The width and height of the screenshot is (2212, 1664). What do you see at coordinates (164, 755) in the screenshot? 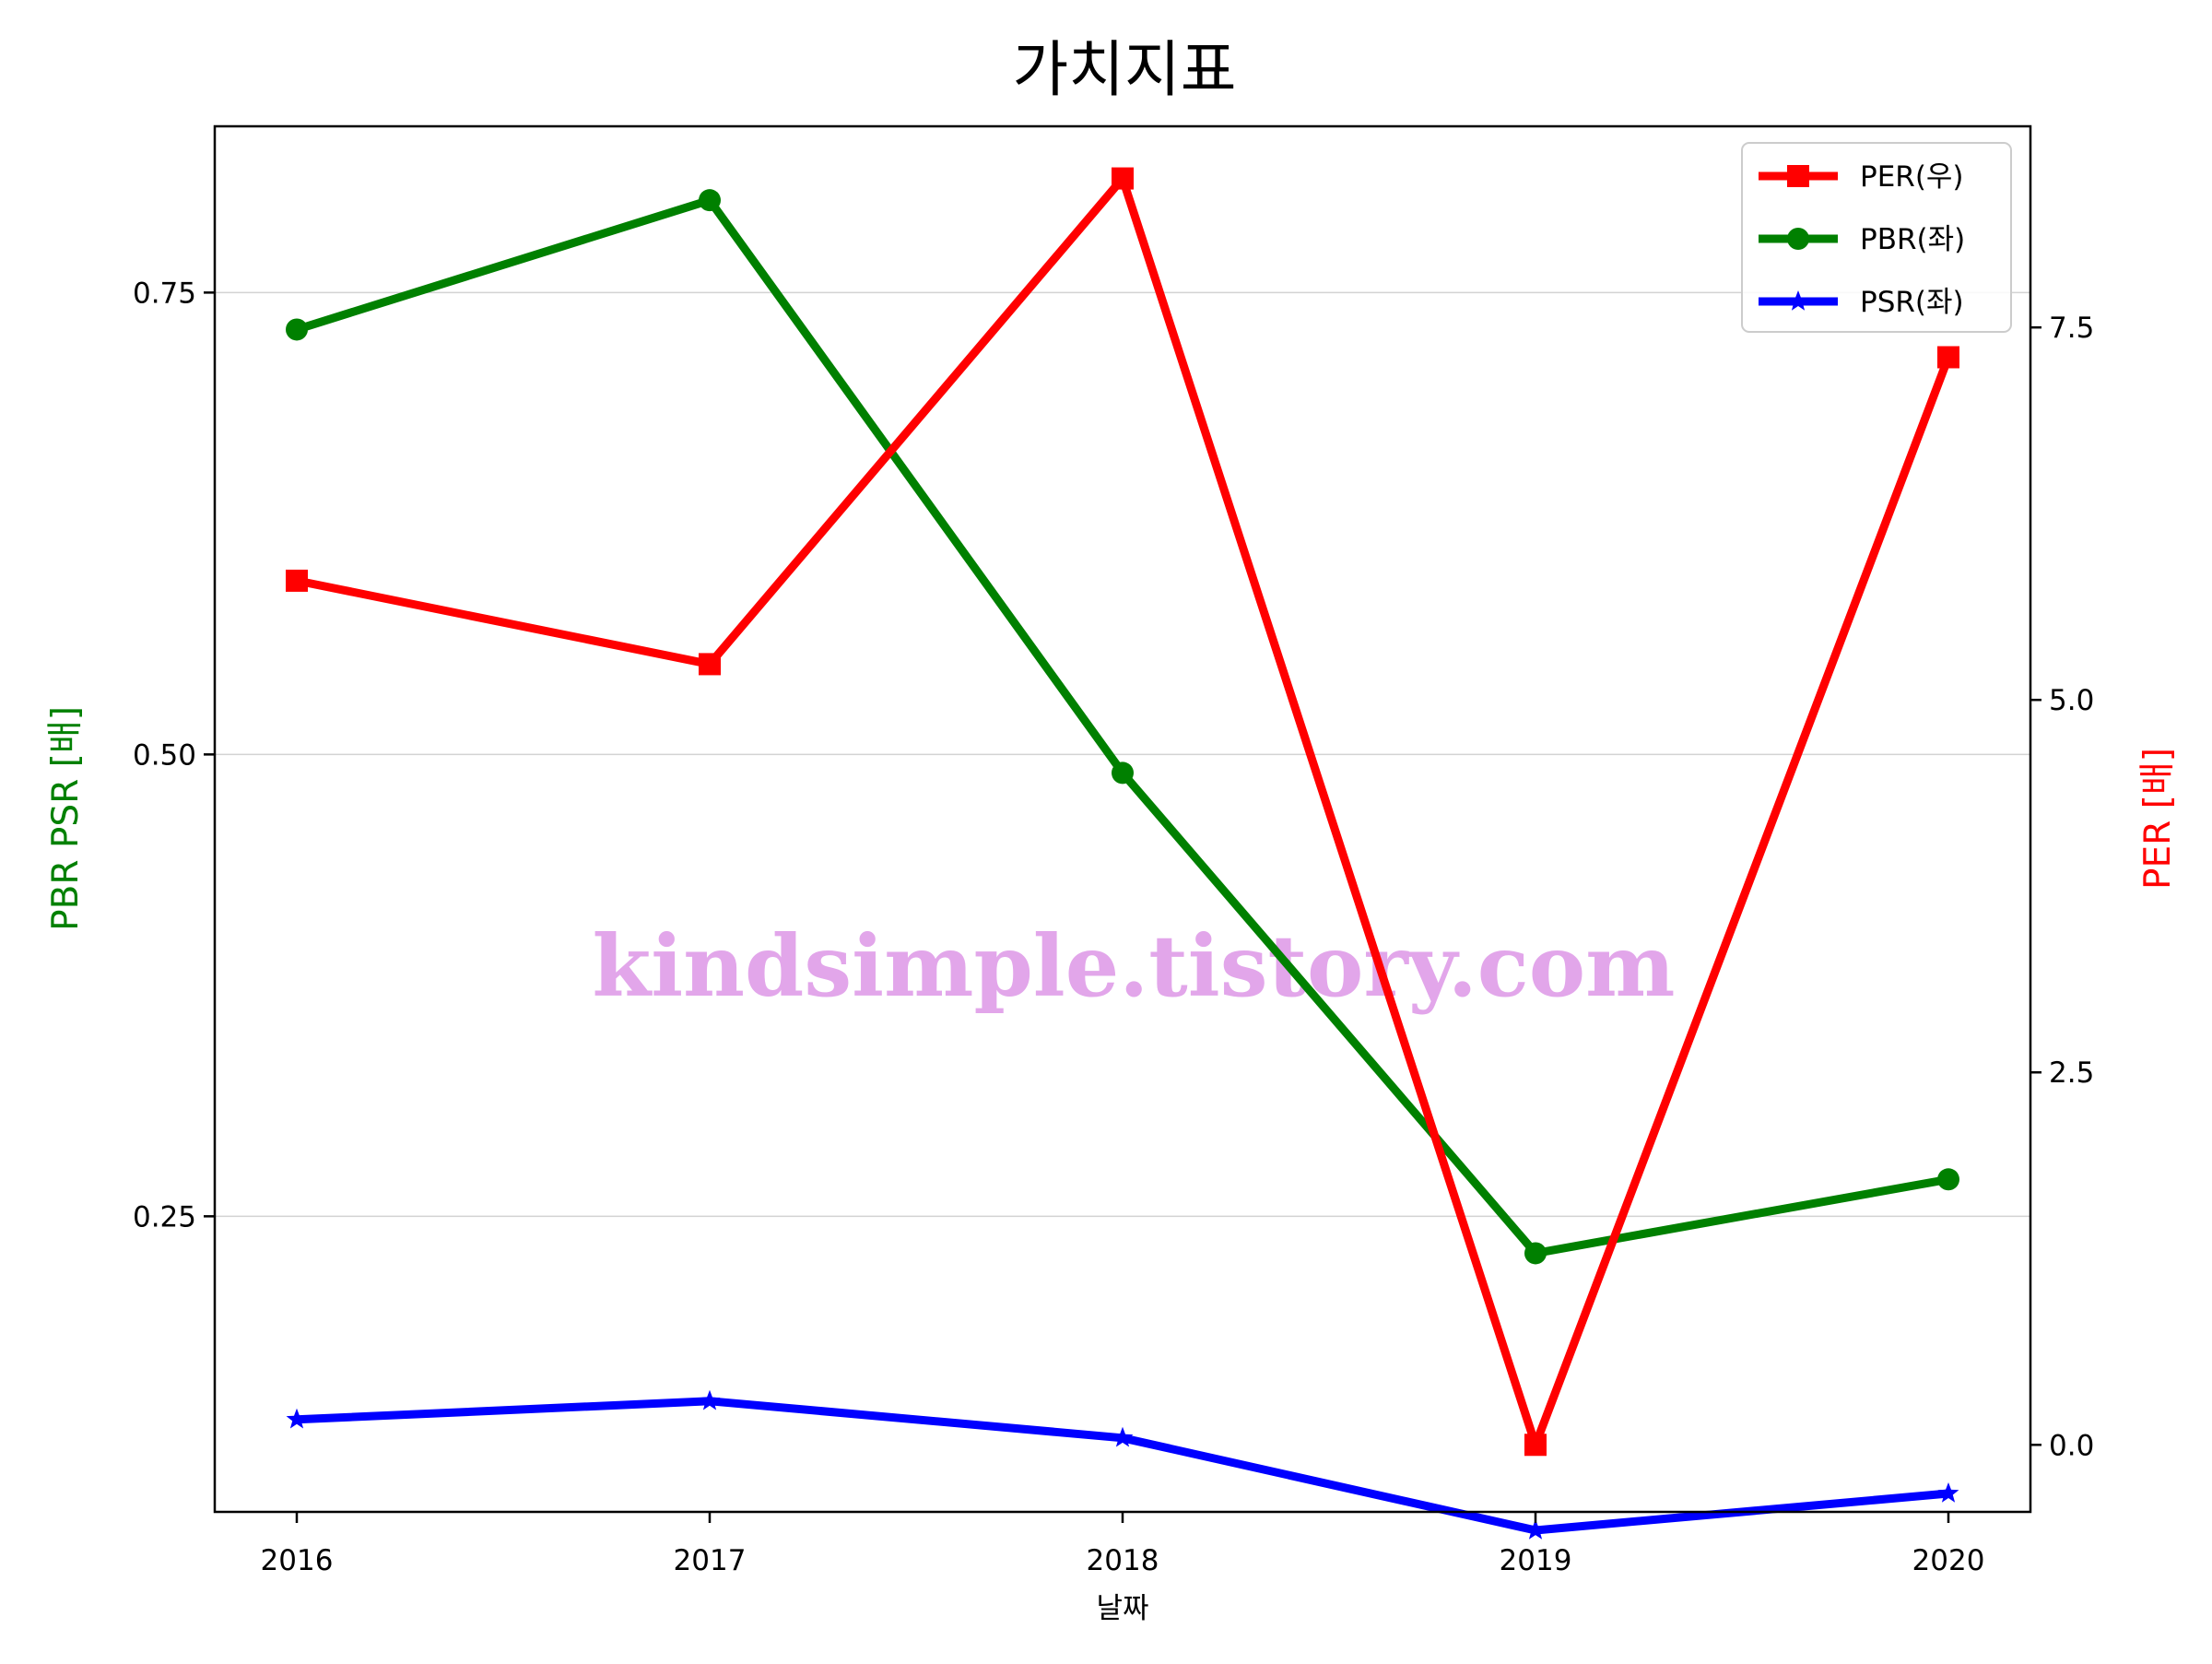
I see `left-y-tick-label: 0.50` at bounding box center [164, 755].